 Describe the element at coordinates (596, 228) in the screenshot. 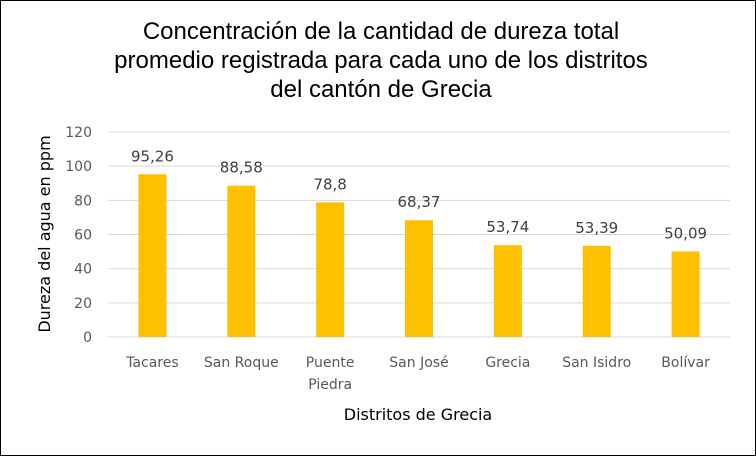

I see `data-label: 53,39` at that location.